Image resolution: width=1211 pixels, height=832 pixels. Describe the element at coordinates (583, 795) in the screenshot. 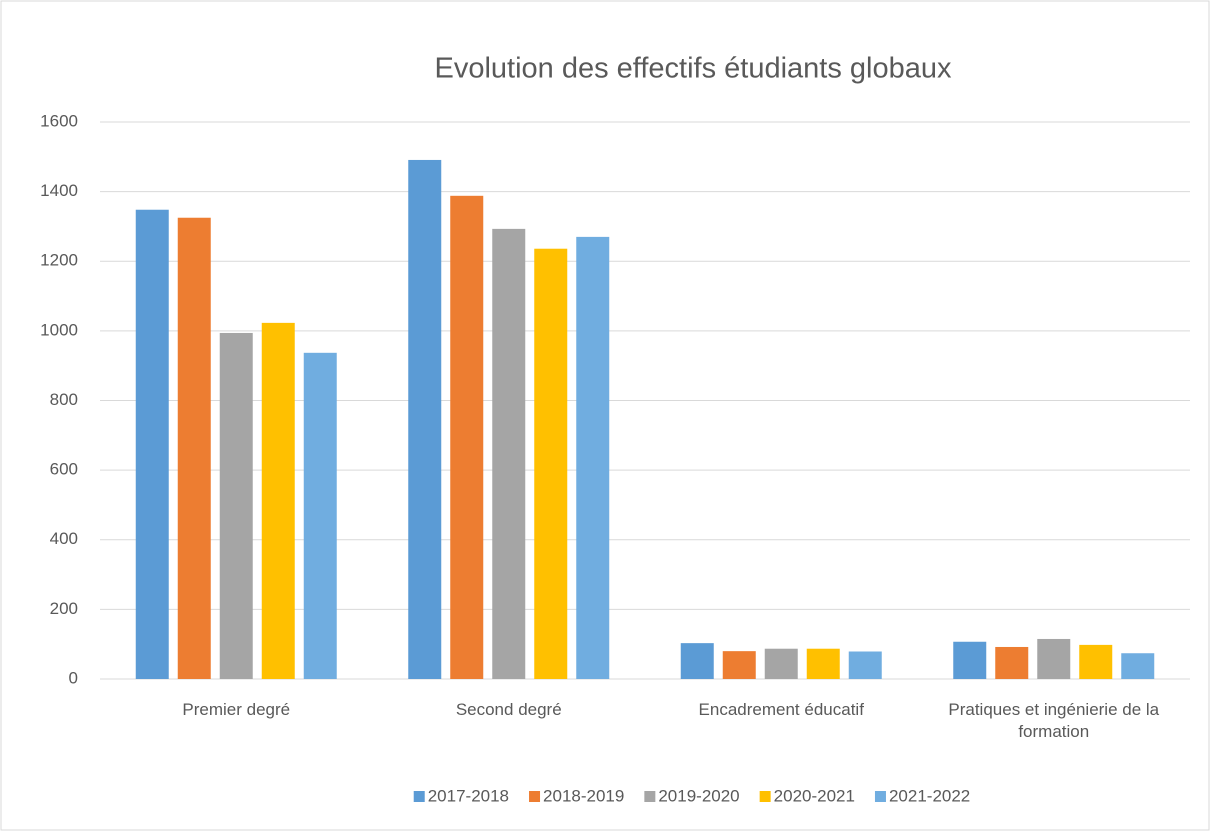

I see `legend-label: 2018-2019` at that location.